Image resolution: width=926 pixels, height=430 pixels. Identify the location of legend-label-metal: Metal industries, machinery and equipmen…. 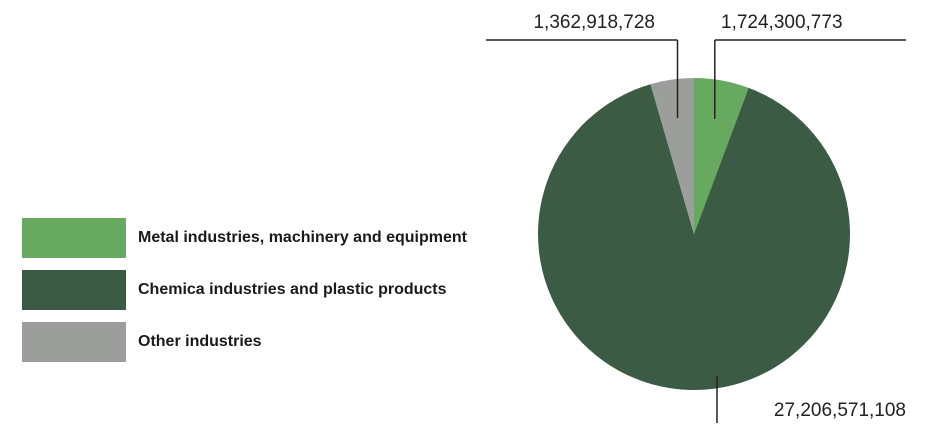
(302, 237).